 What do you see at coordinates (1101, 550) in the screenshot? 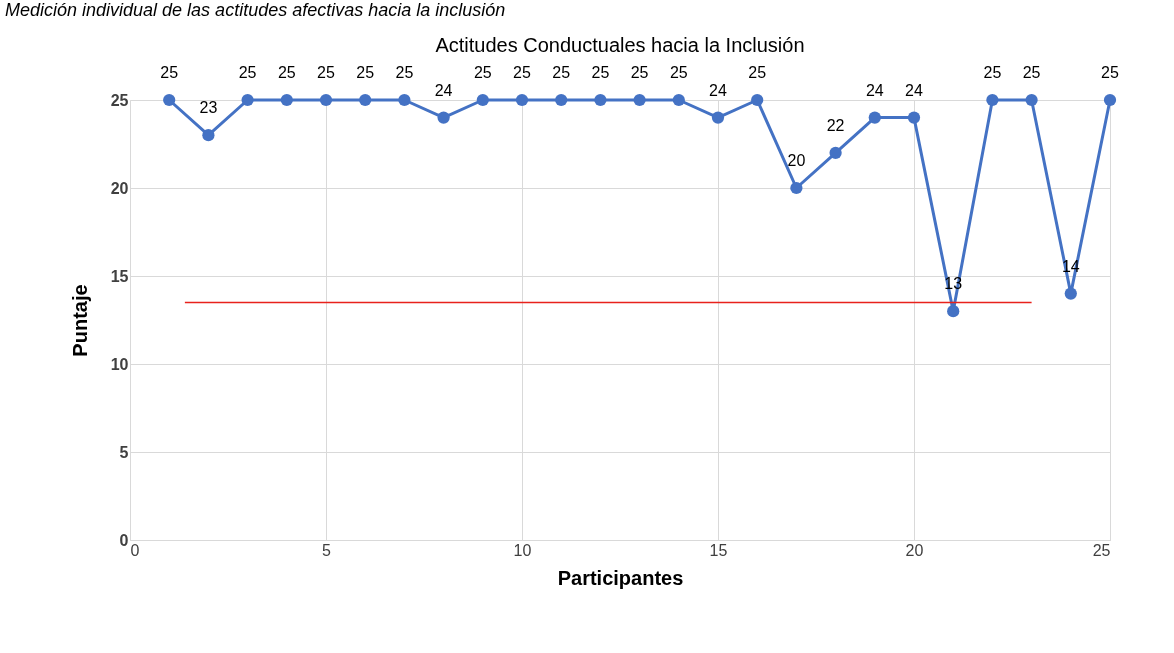
I see `x-tick-label: 25` at bounding box center [1101, 550].